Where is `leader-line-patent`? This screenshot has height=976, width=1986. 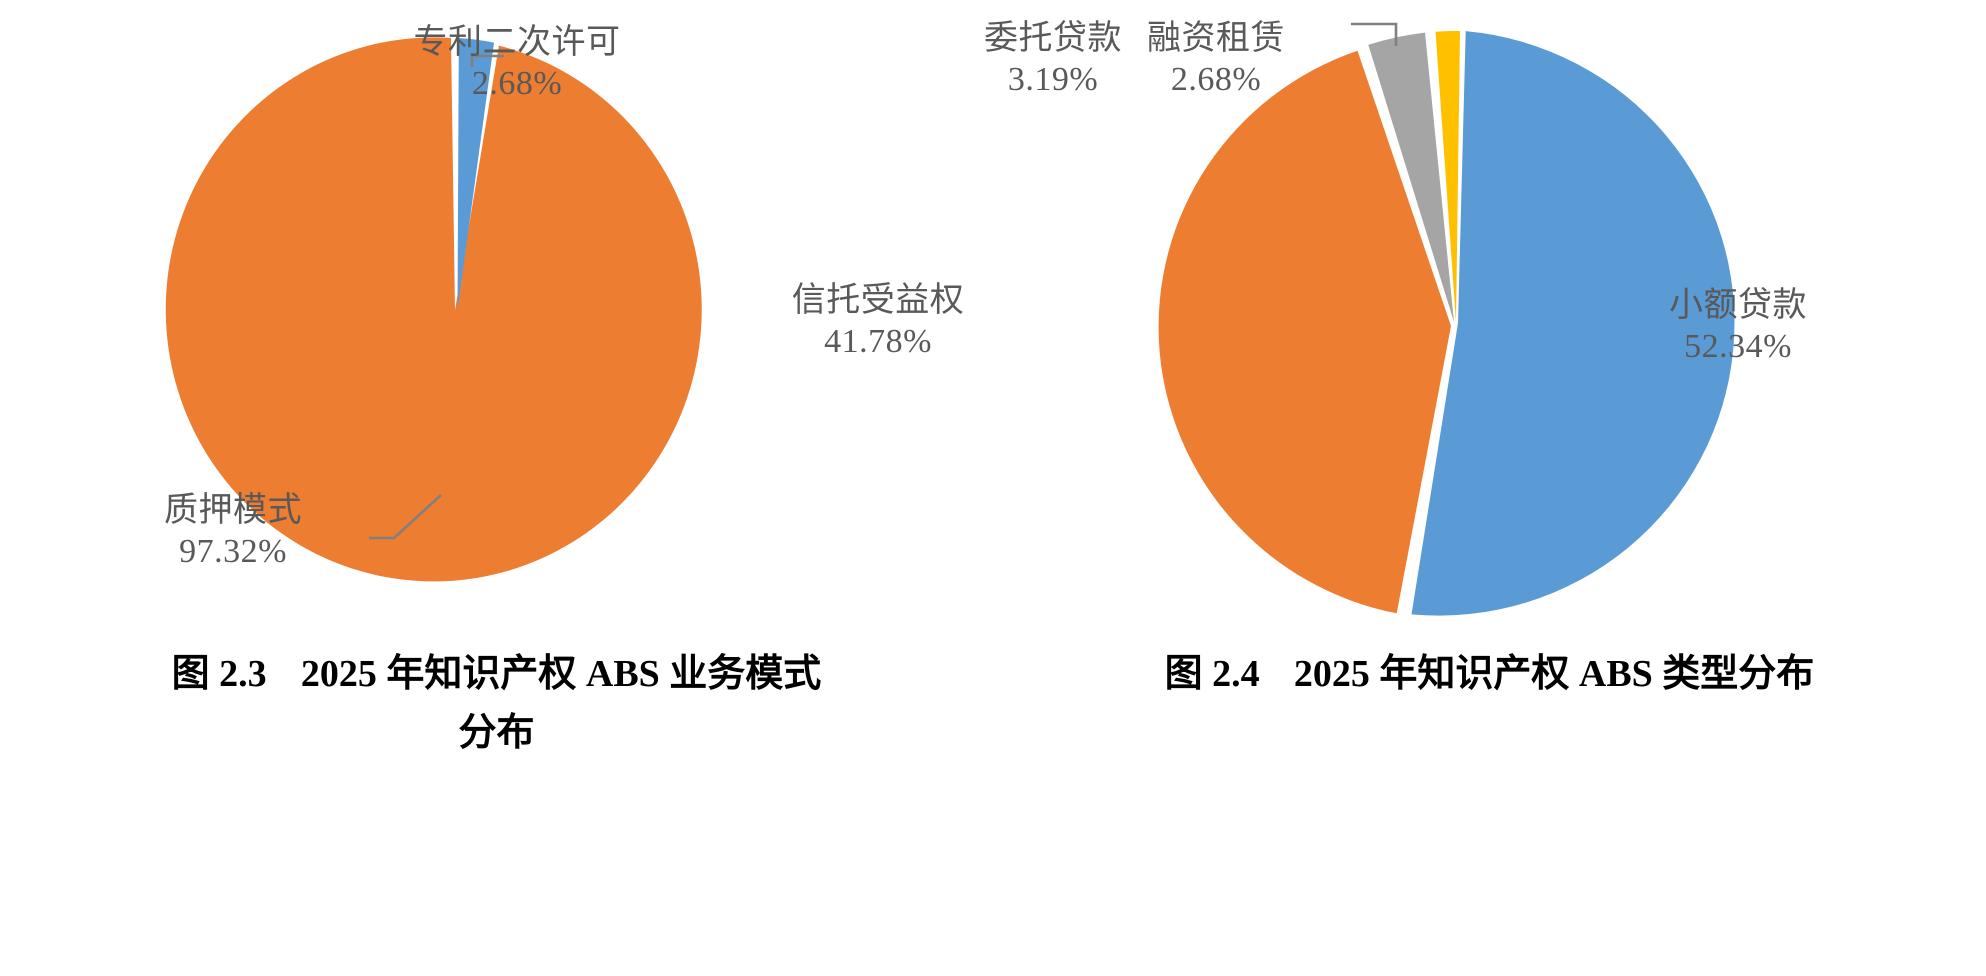 leader-line-patent is located at coordinates (487, 60).